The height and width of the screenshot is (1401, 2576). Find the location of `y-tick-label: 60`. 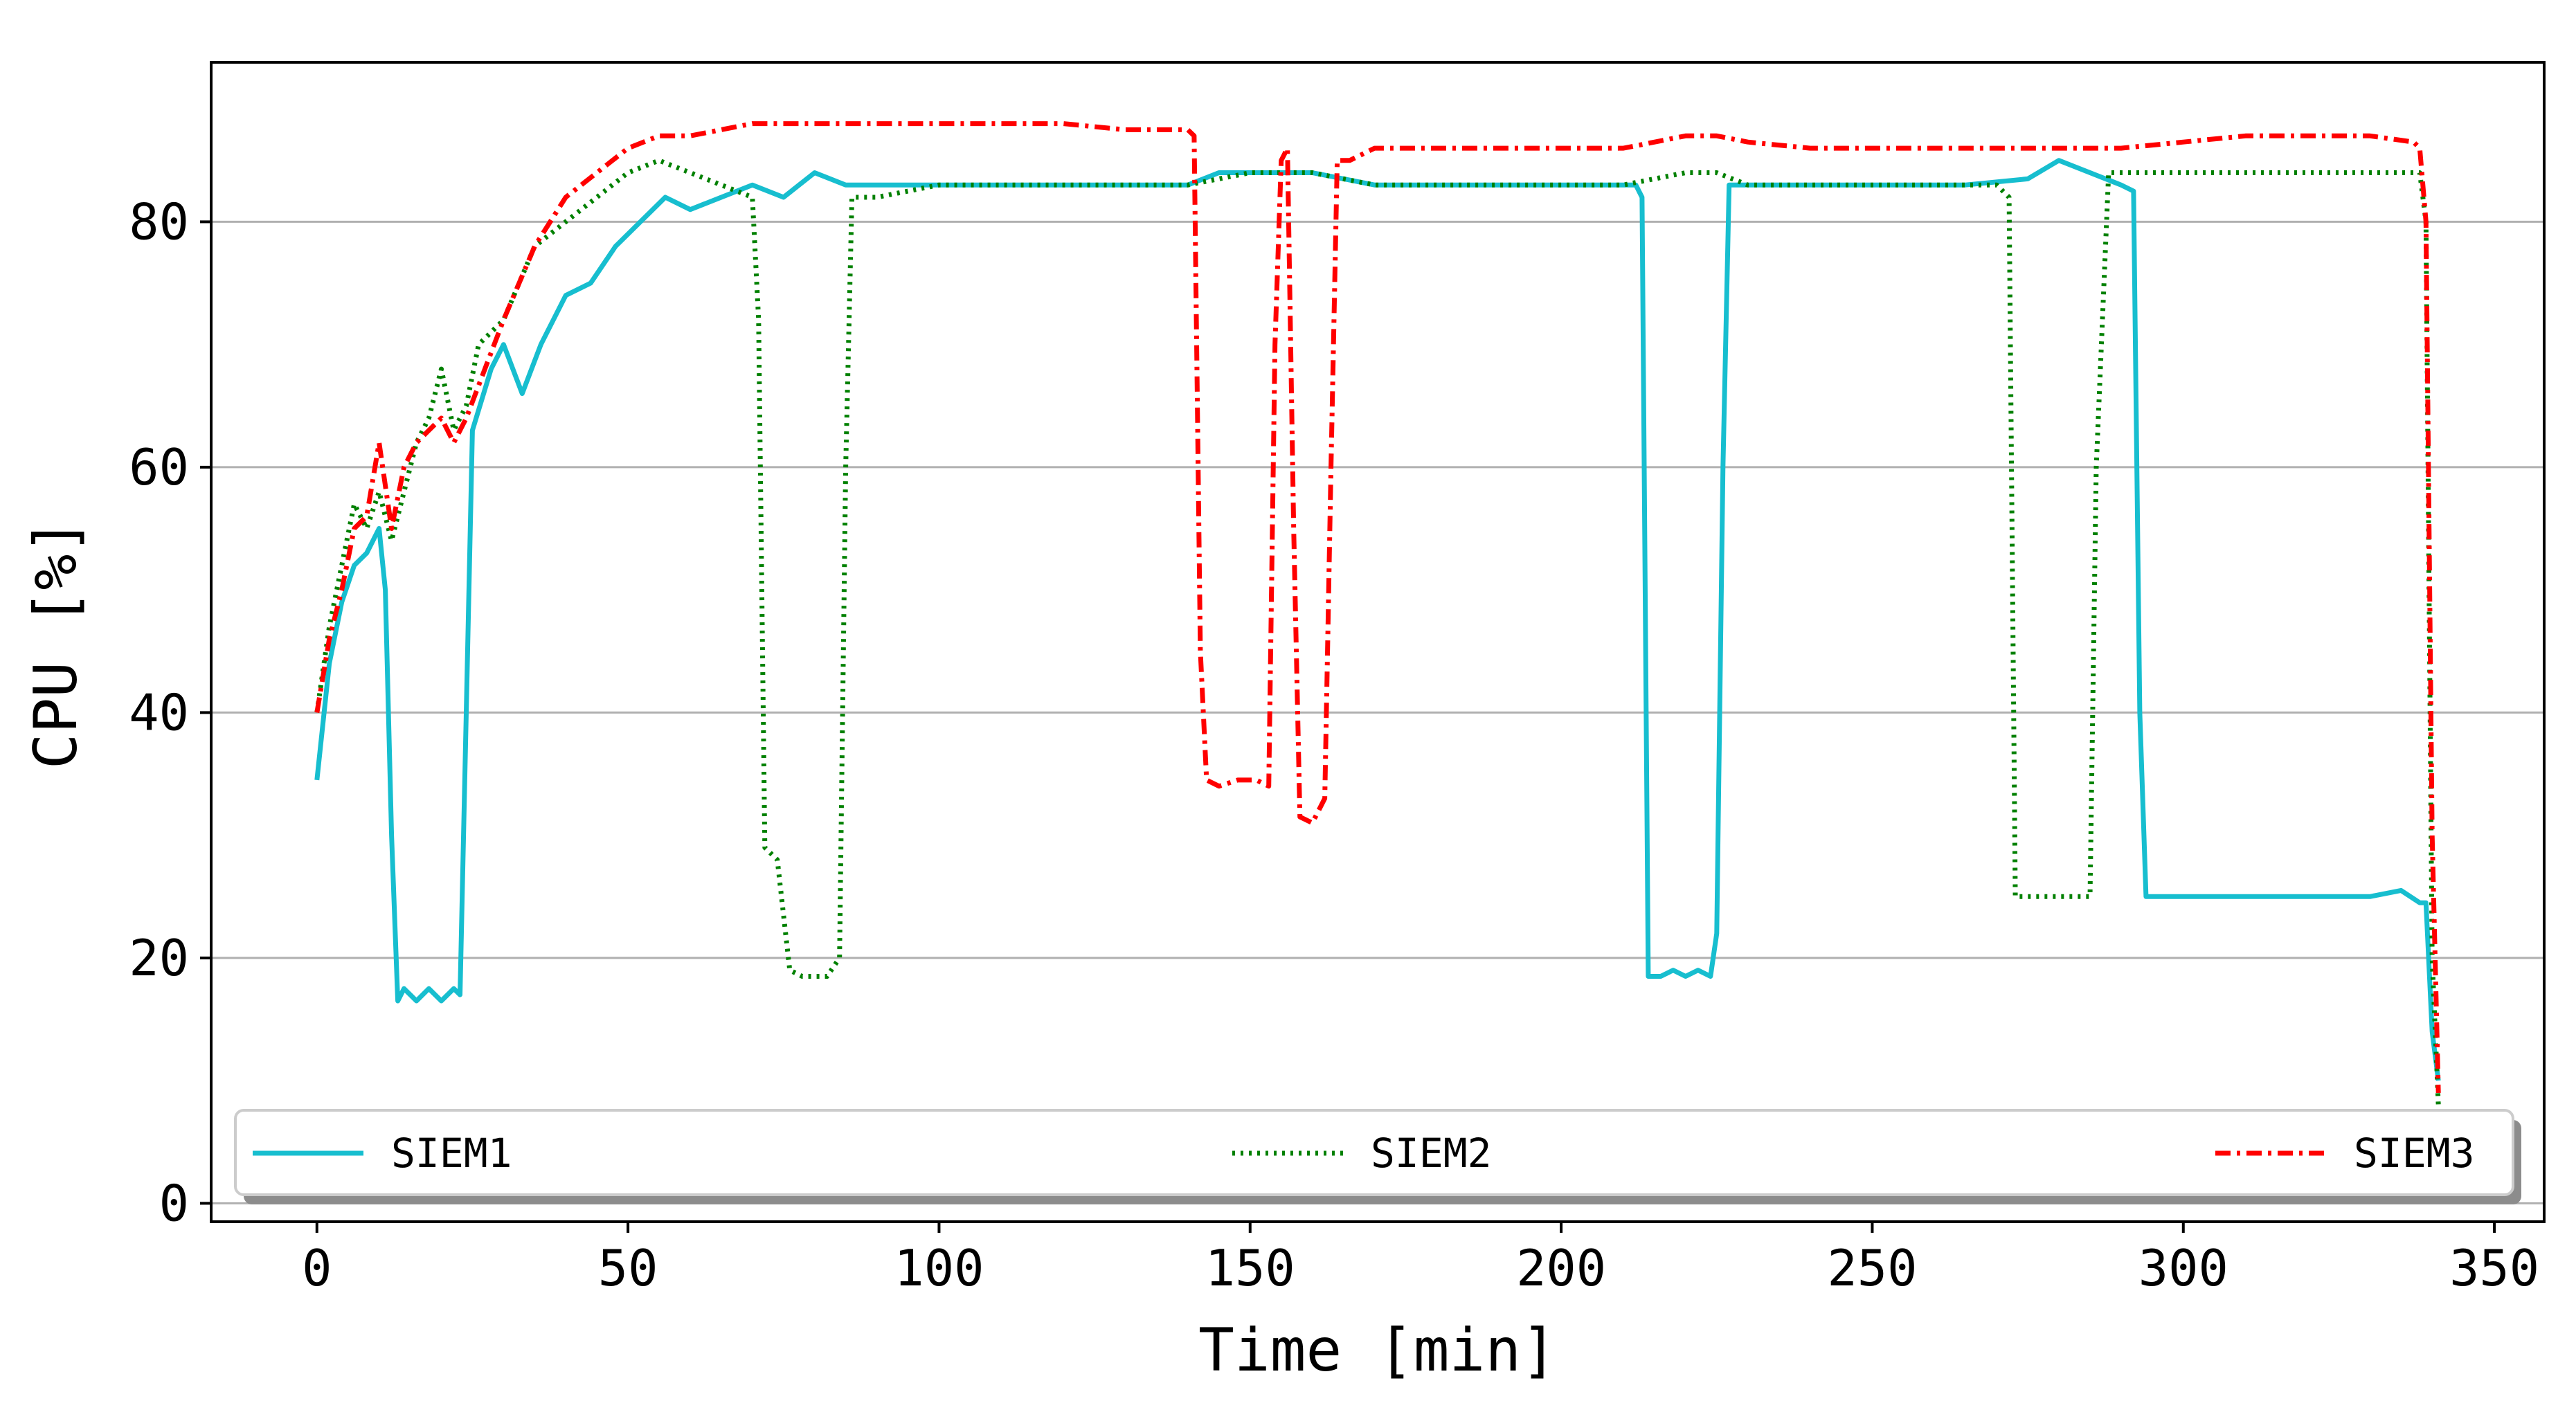

y-tick-label: 60 is located at coordinates (159, 467).